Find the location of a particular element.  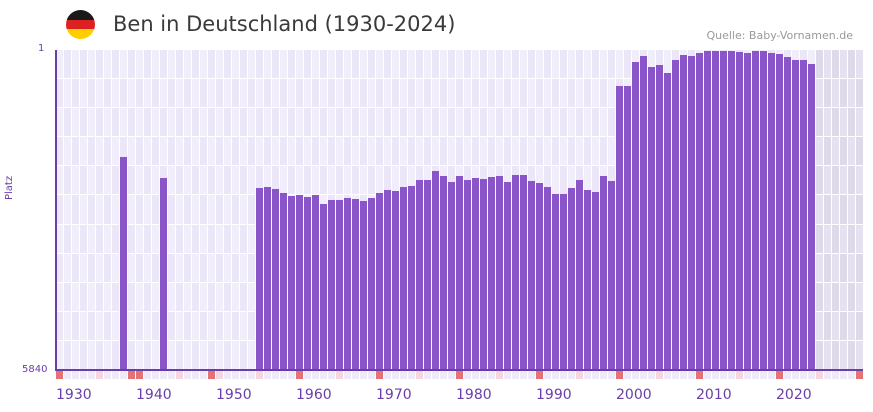

bar-1994 is located at coordinates (571, 279).